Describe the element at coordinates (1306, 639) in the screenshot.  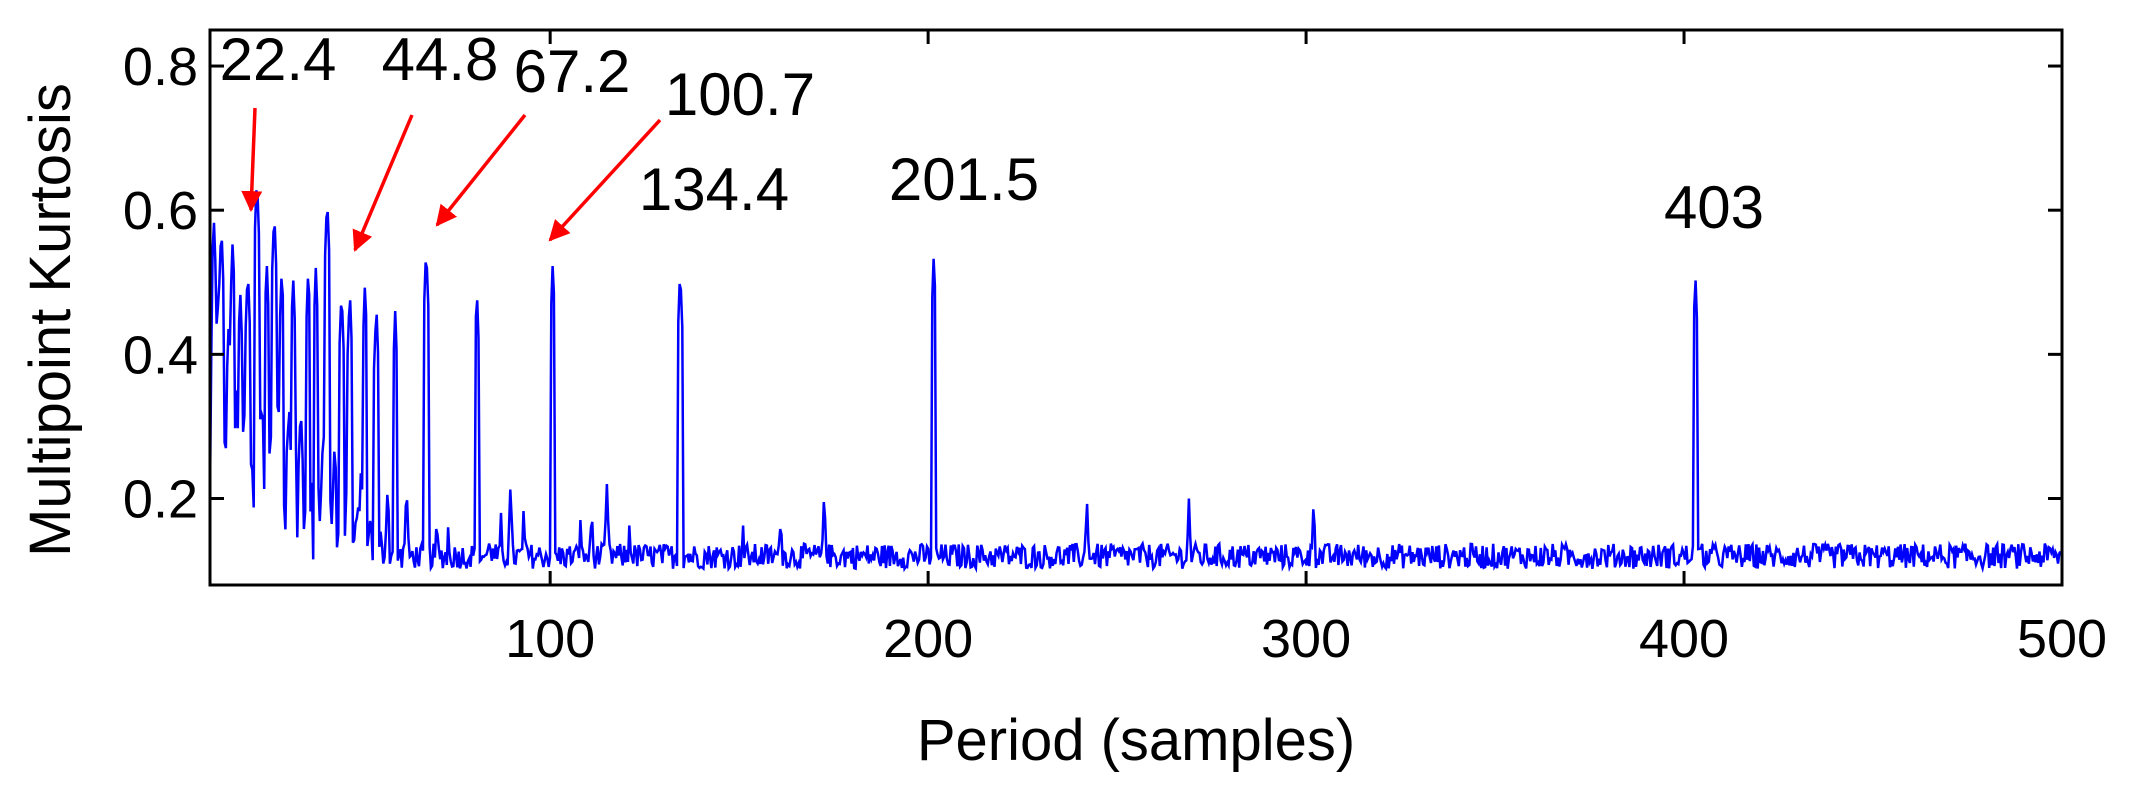
I see `x-tick-label: 300` at that location.